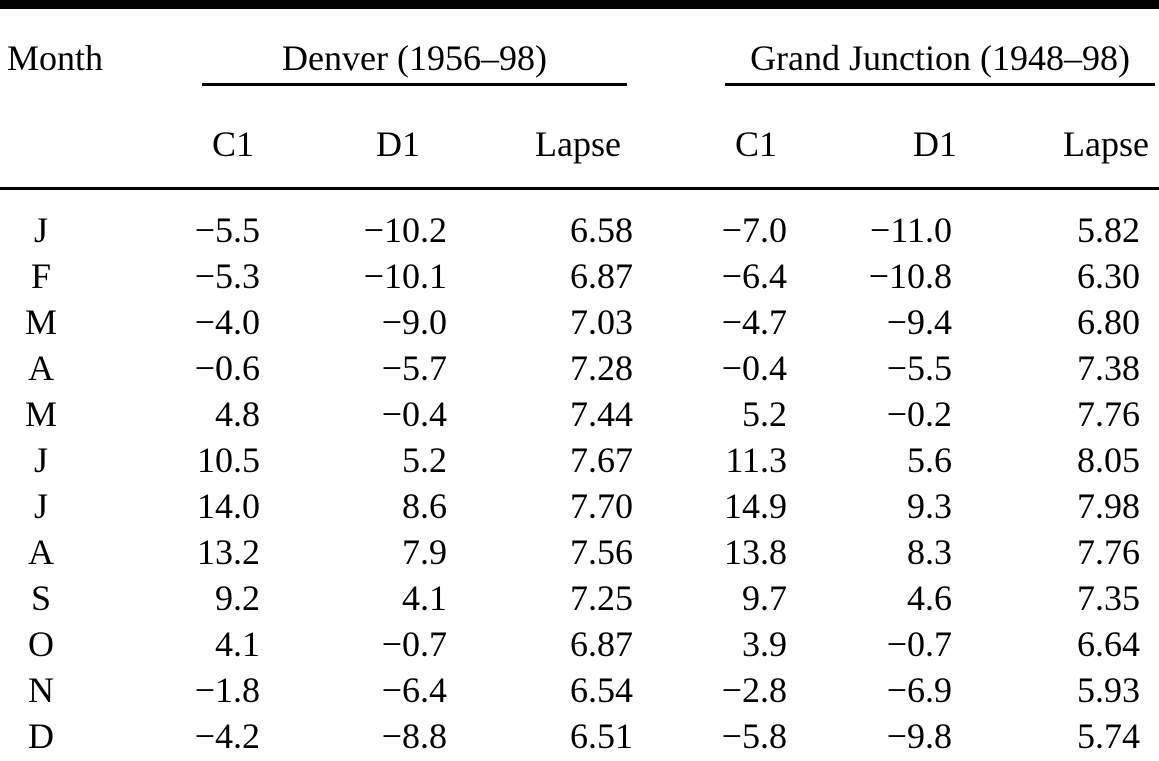 The width and height of the screenshot is (1159, 761). I want to click on subheader-denver-lapse: Lapse, so click(545, 138).